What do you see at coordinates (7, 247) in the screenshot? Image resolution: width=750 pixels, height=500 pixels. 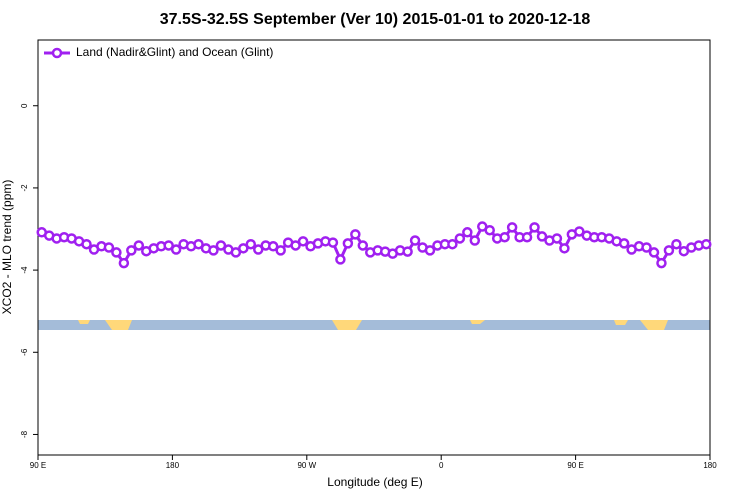 I see `y-axis-label: XCO2 - MLO trend (ppm)` at bounding box center [7, 247].